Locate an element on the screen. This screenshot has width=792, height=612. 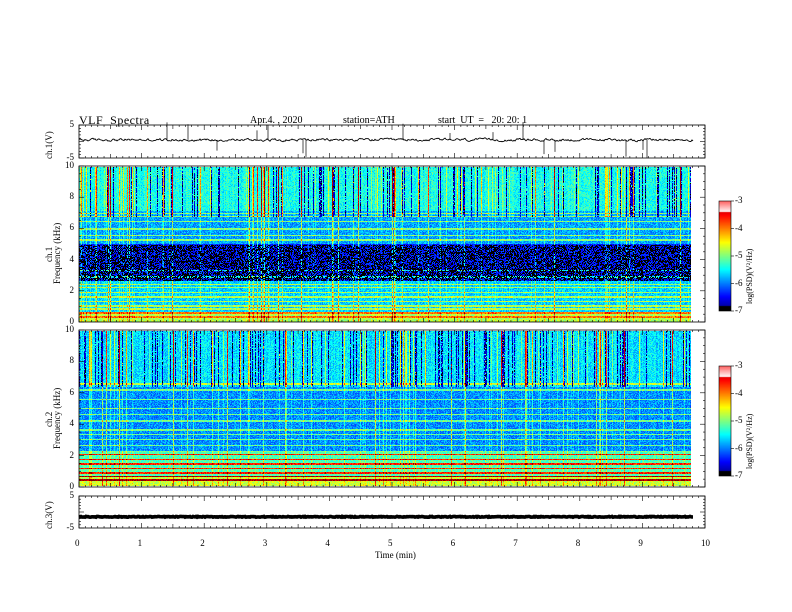
x-tick-label: 1 is located at coordinates (140, 543).